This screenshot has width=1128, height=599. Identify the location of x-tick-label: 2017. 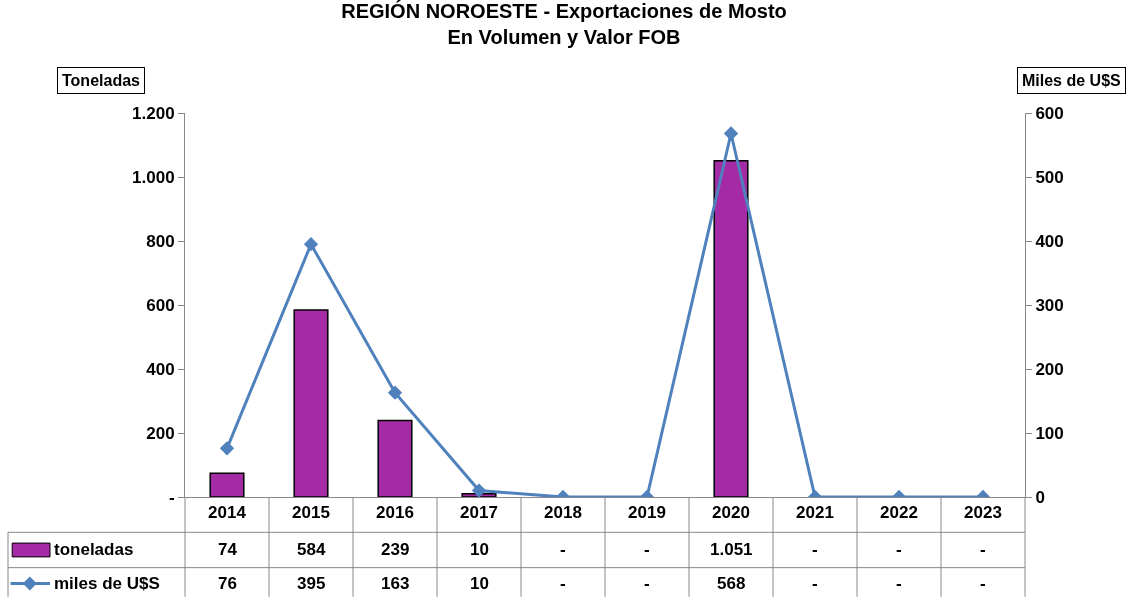
(479, 513).